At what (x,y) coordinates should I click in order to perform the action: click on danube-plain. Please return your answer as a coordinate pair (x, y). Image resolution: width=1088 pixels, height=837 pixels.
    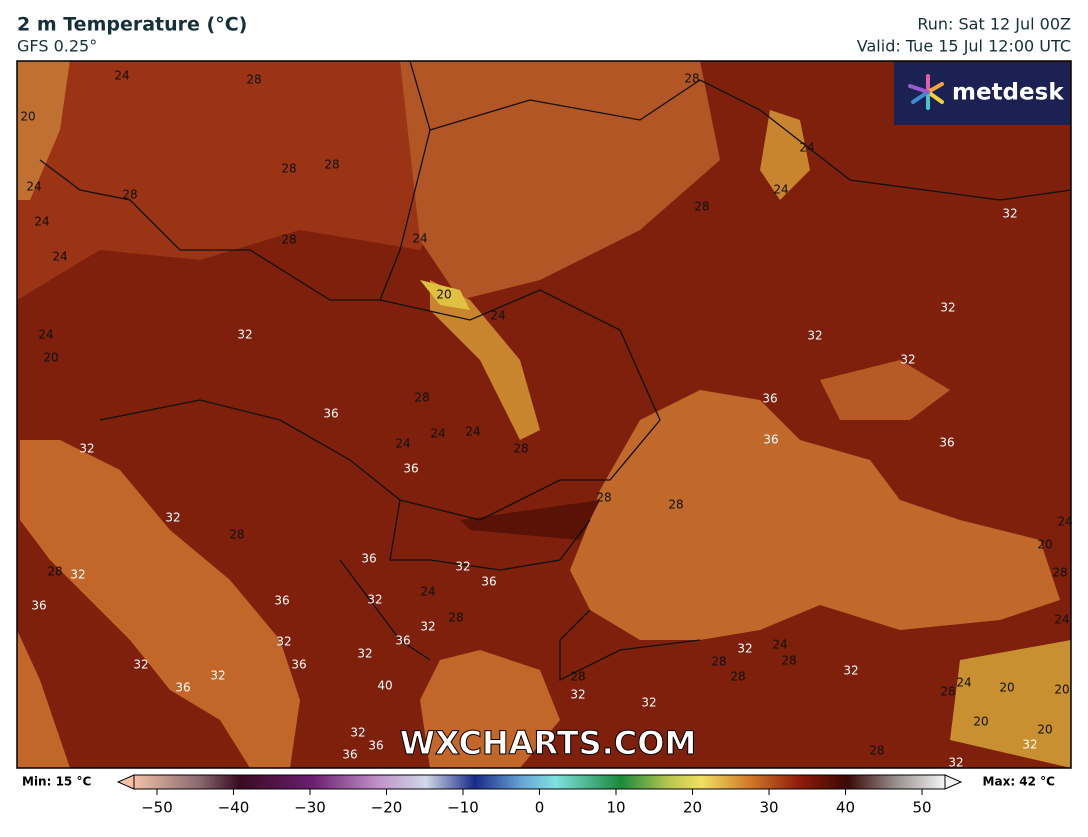
    Looking at the image, I should click on (530, 520).